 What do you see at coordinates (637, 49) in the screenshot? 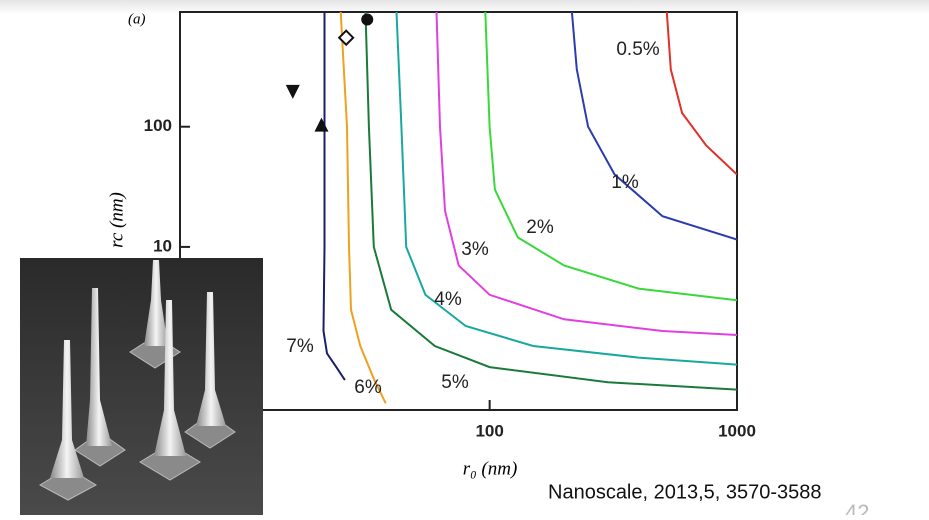
I see `contour-label: 0.5%` at bounding box center [637, 49].